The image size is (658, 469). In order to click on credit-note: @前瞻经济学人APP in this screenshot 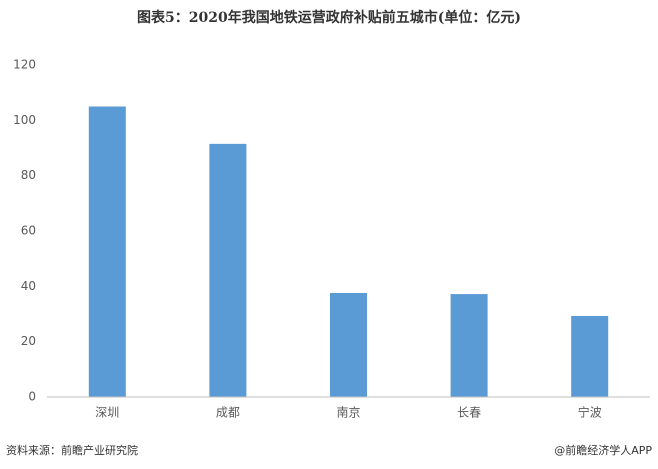, I will do `click(603, 450)`.